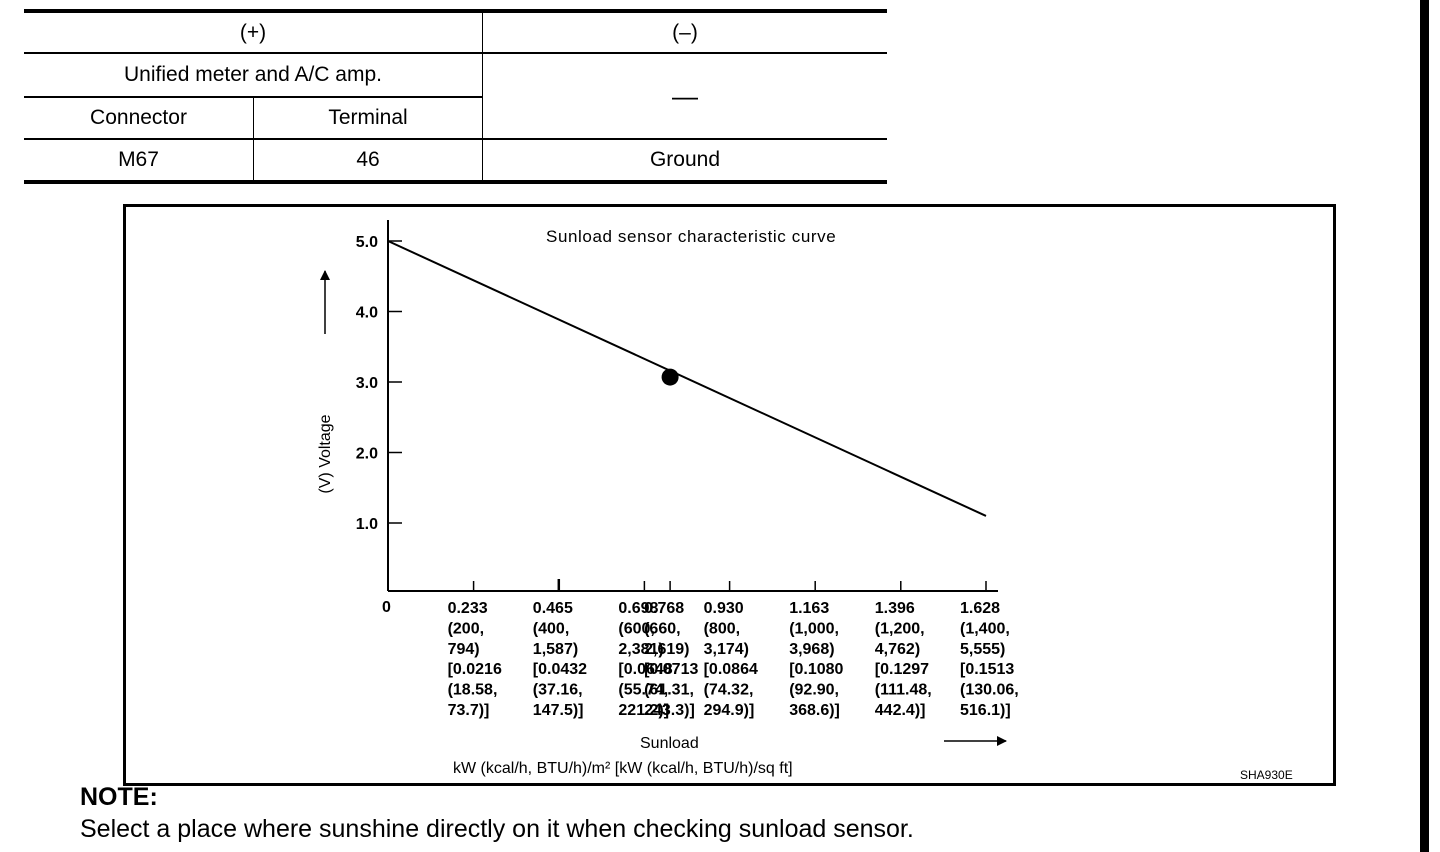 This screenshot has width=1440, height=852. What do you see at coordinates (687, 378) in the screenshot?
I see `characteristic-curve-line` at bounding box center [687, 378].